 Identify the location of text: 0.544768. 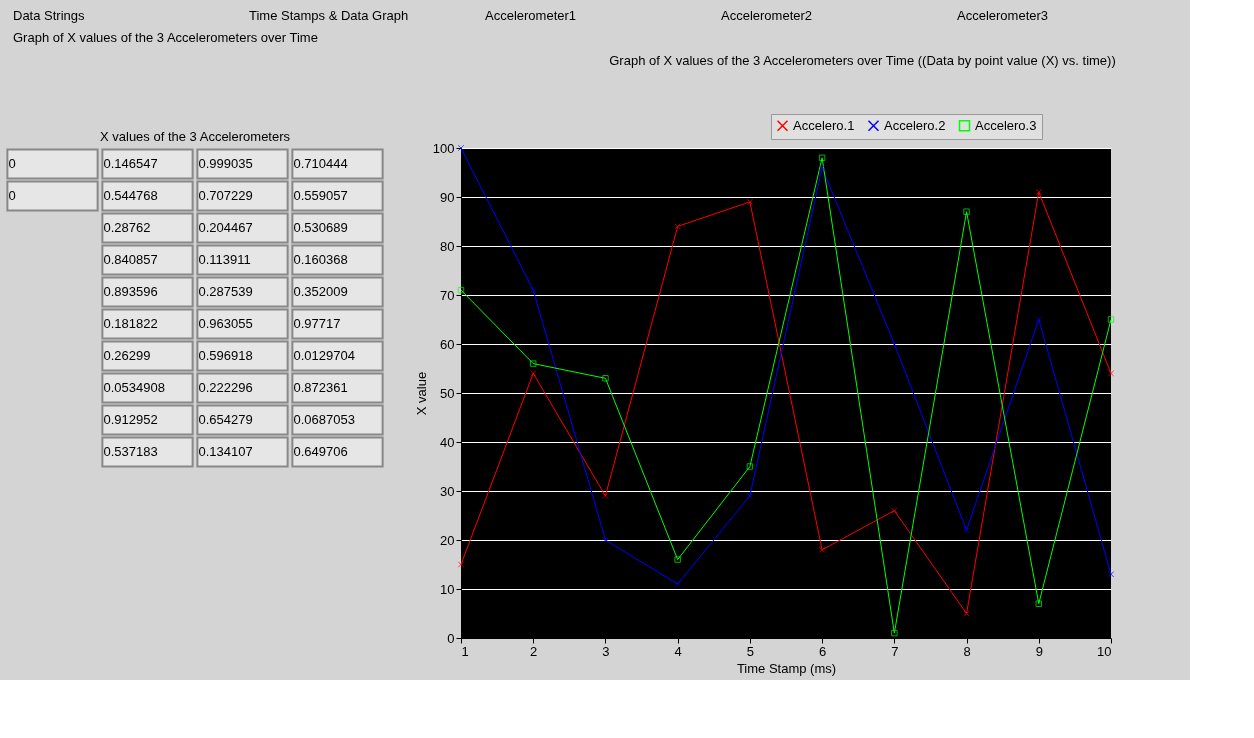
(130, 195).